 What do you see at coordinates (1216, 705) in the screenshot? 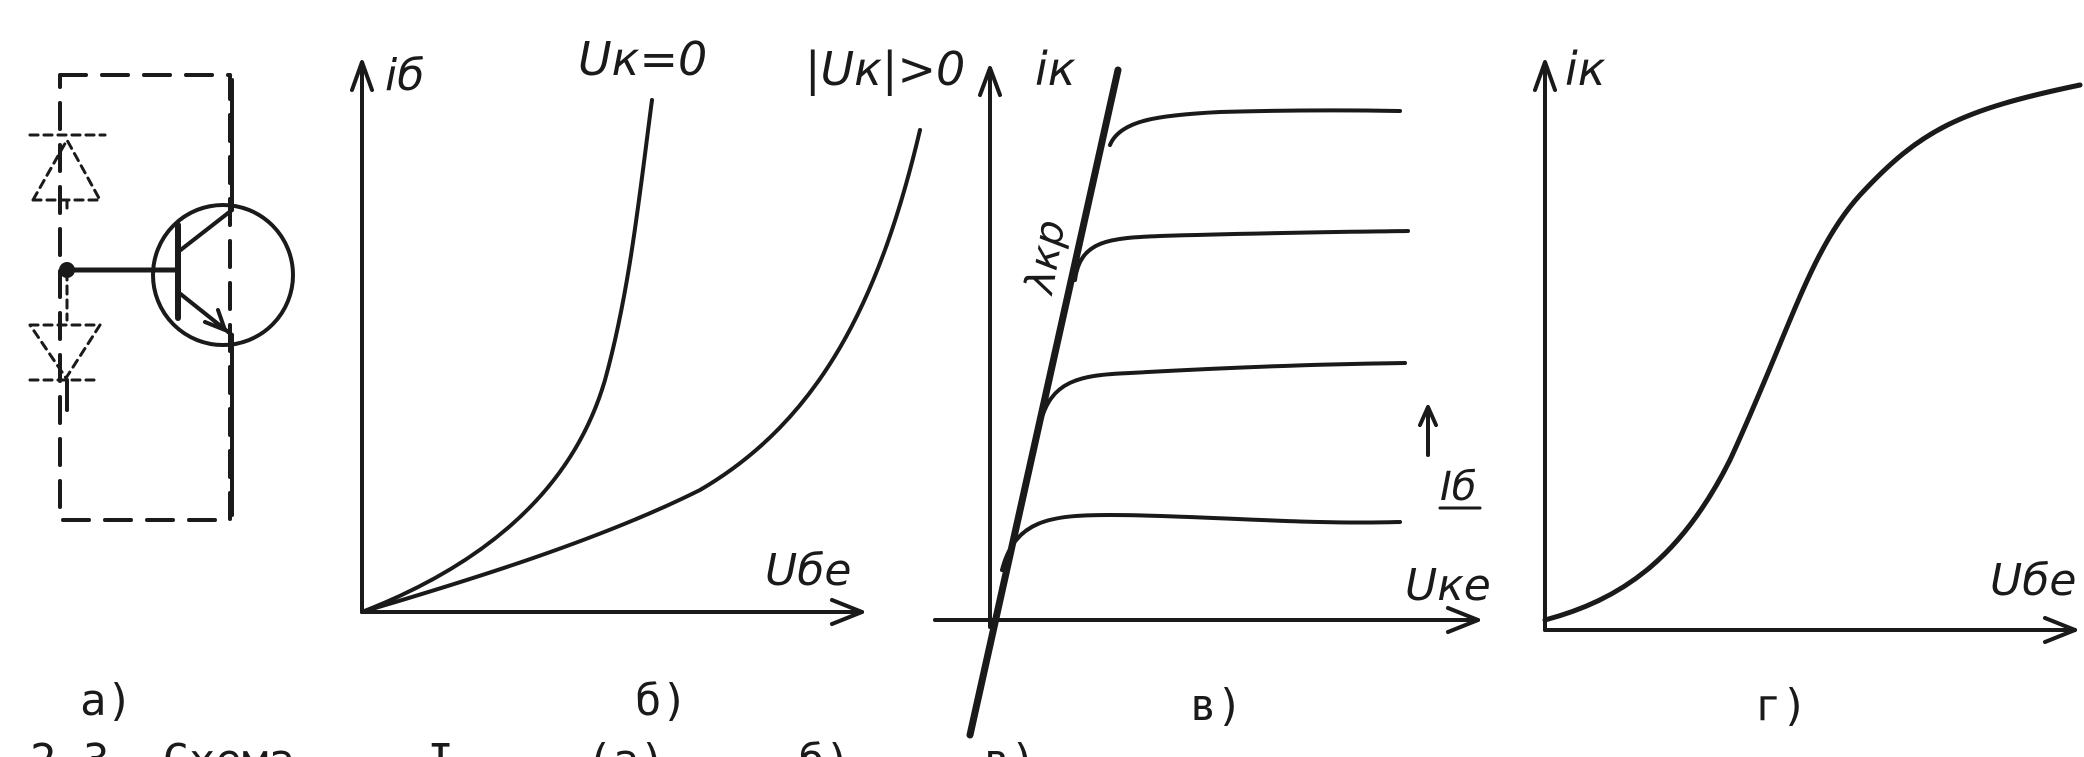
I see `panel-v-label: в)` at bounding box center [1216, 705].